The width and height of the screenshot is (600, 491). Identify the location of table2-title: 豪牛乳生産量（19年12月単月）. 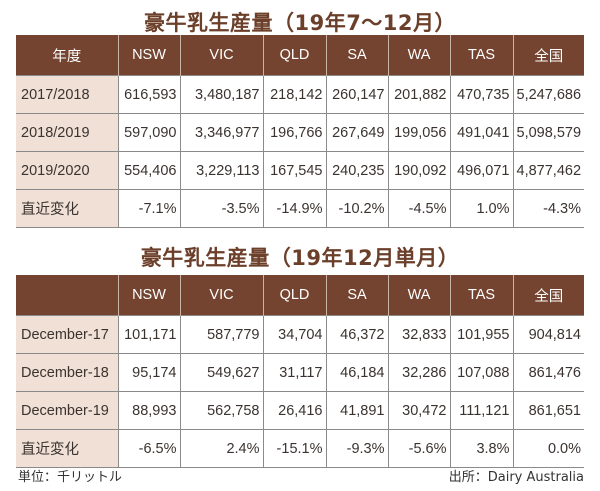
(300, 258).